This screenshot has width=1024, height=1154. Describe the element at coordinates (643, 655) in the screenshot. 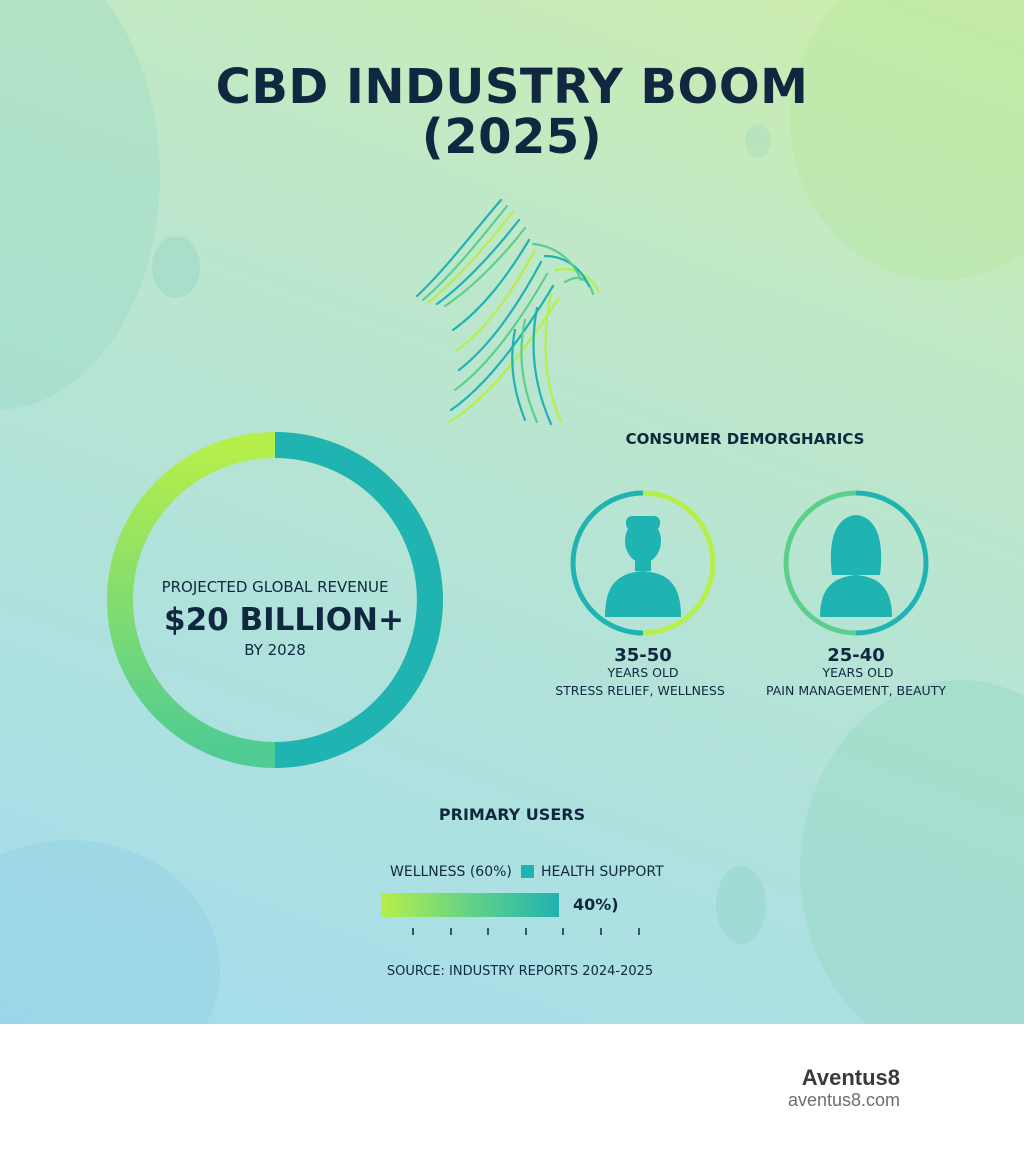

I see `persona-1-age: 35-50` at that location.